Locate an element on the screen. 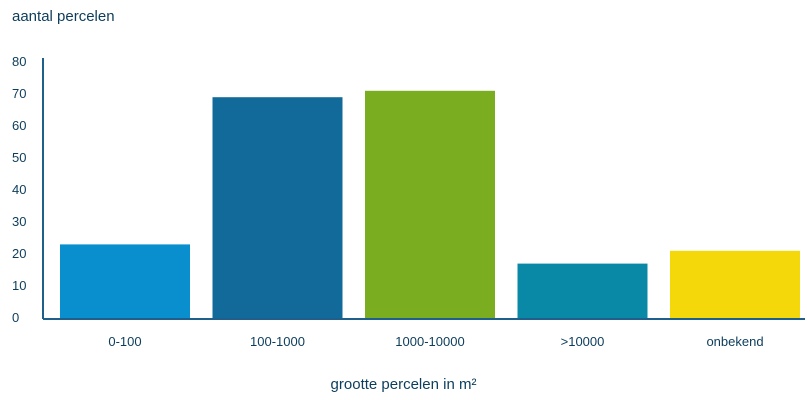  y-tick-label: 40 is located at coordinates (19, 189).